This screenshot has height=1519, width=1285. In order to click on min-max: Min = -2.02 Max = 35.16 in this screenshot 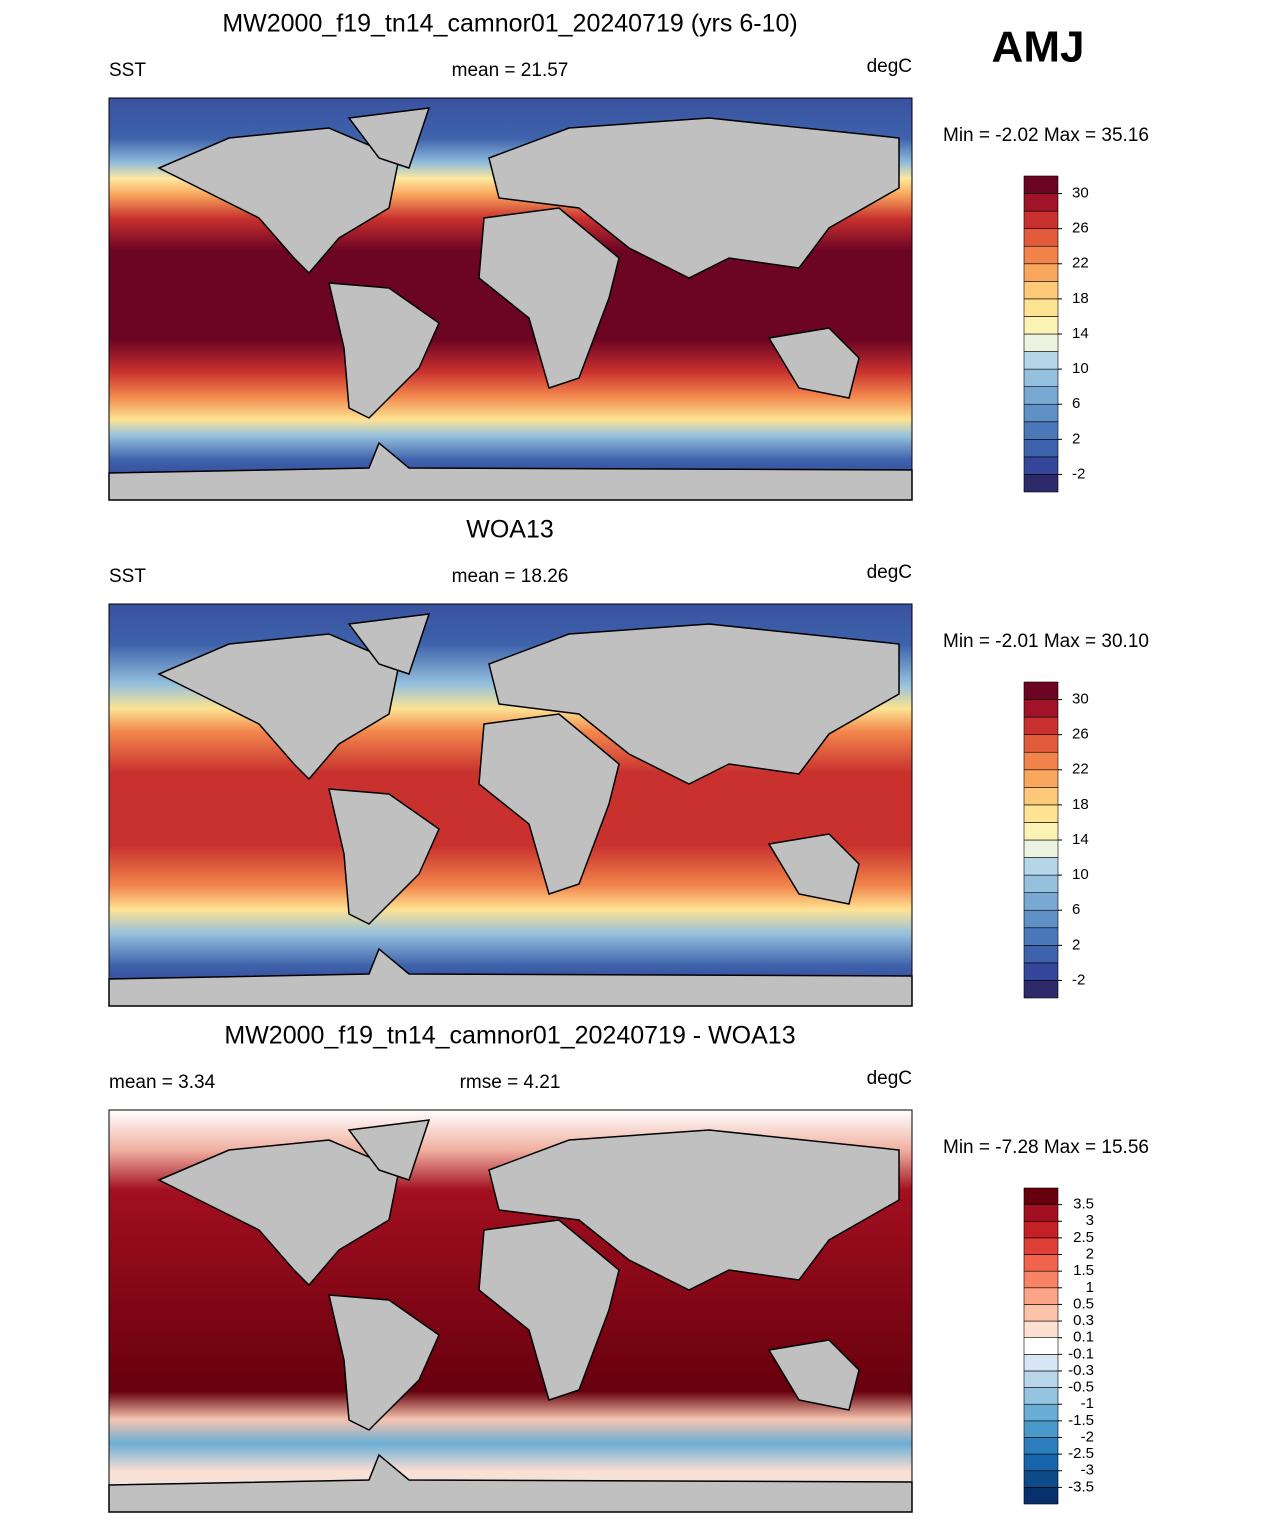, I will do `click(1046, 135)`.